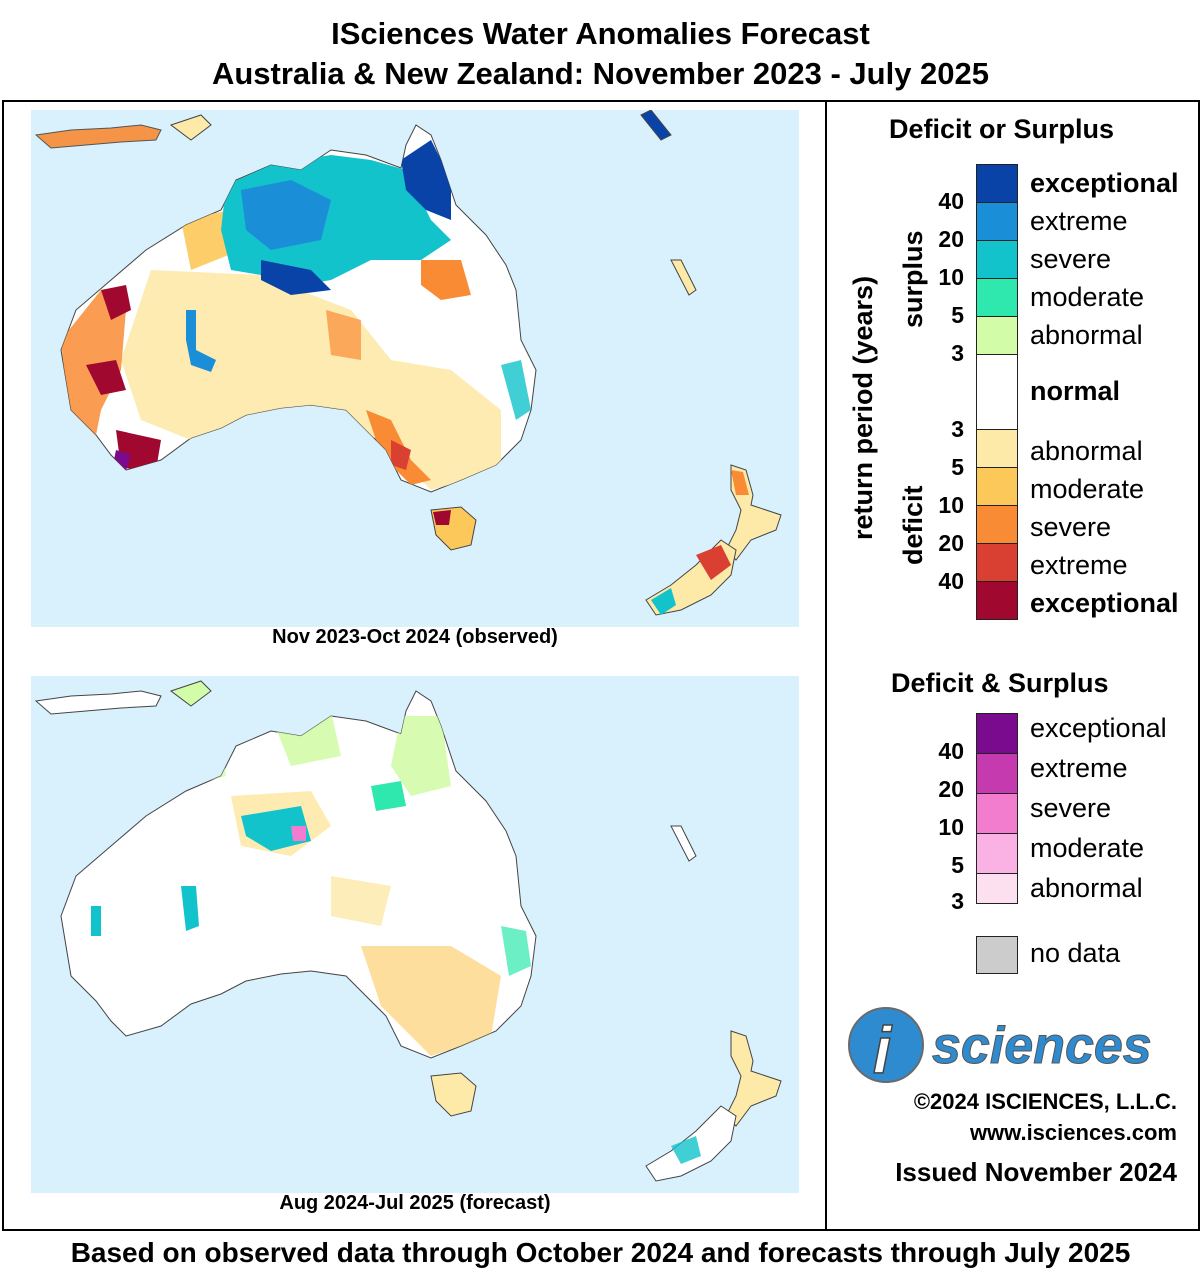  What do you see at coordinates (997, 183) in the screenshot?
I see `swatch-surplus-exceptional` at bounding box center [997, 183].